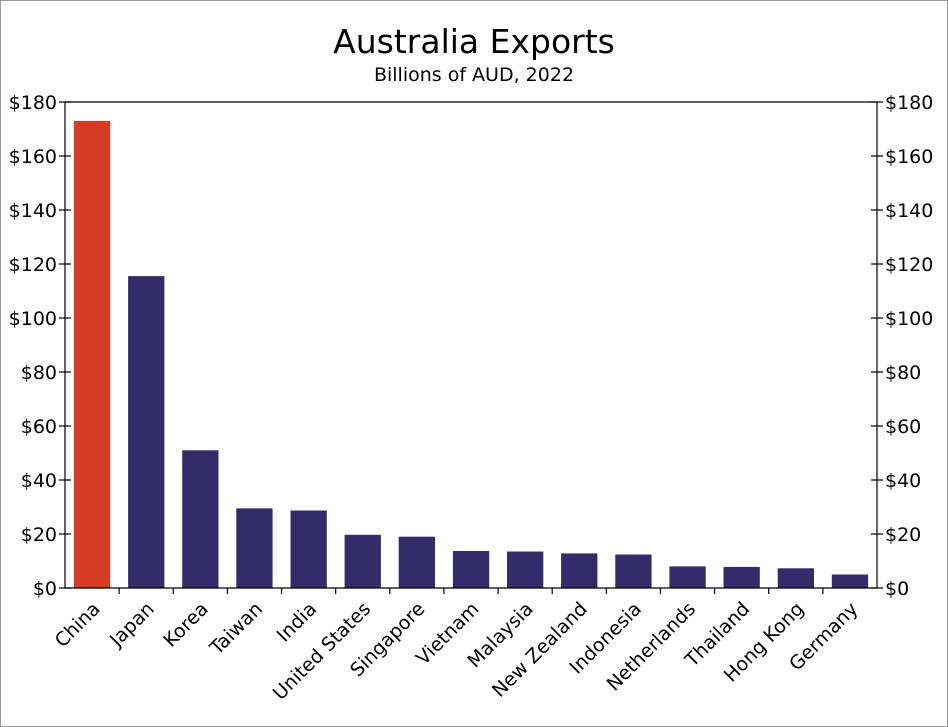 The width and height of the screenshot is (948, 727). I want to click on bar-united-states, so click(362, 561).